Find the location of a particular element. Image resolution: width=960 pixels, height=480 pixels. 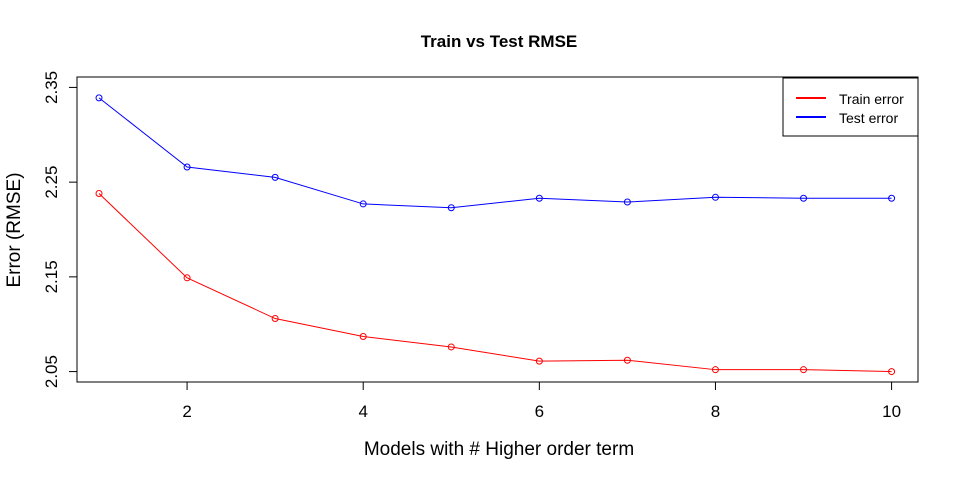

x-tick-label: 4 is located at coordinates (362, 411).